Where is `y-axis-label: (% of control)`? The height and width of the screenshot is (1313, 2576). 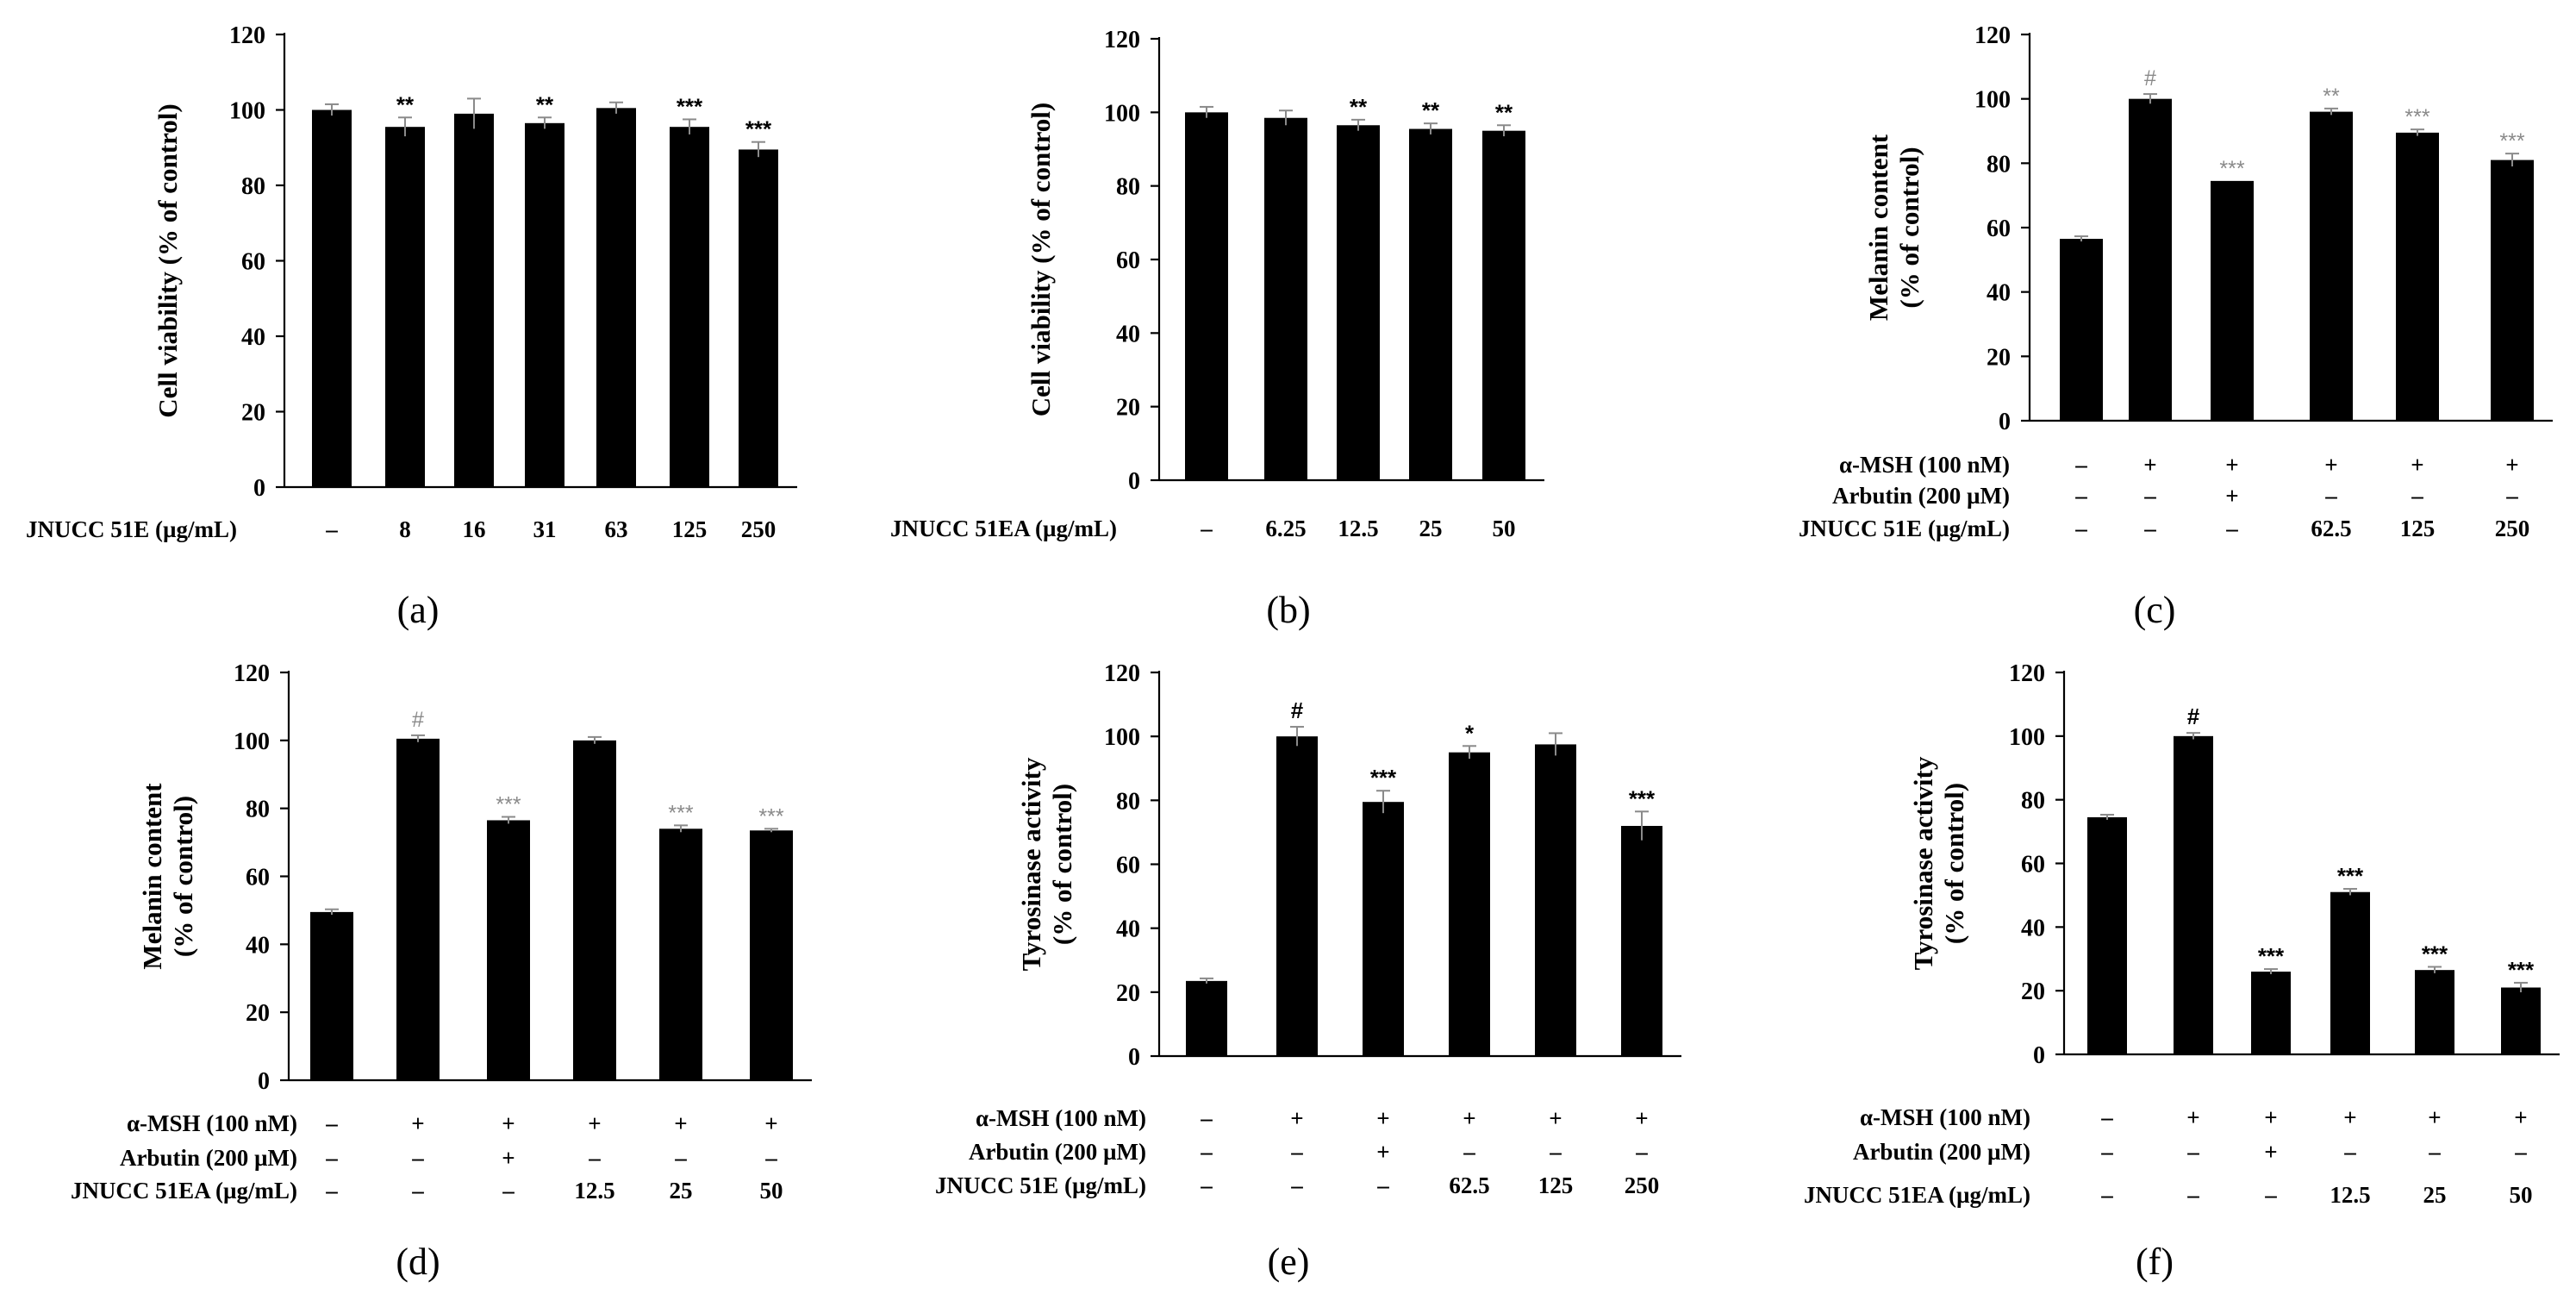
y-axis-label: (% of control) is located at coordinates (183, 876).